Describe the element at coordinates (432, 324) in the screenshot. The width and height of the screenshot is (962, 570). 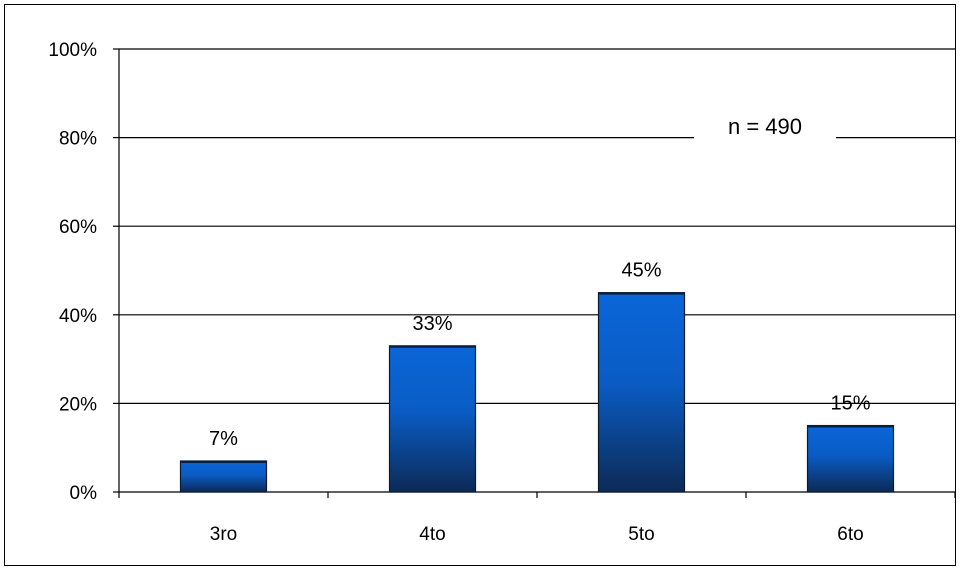
I see `data-label: 33%` at that location.